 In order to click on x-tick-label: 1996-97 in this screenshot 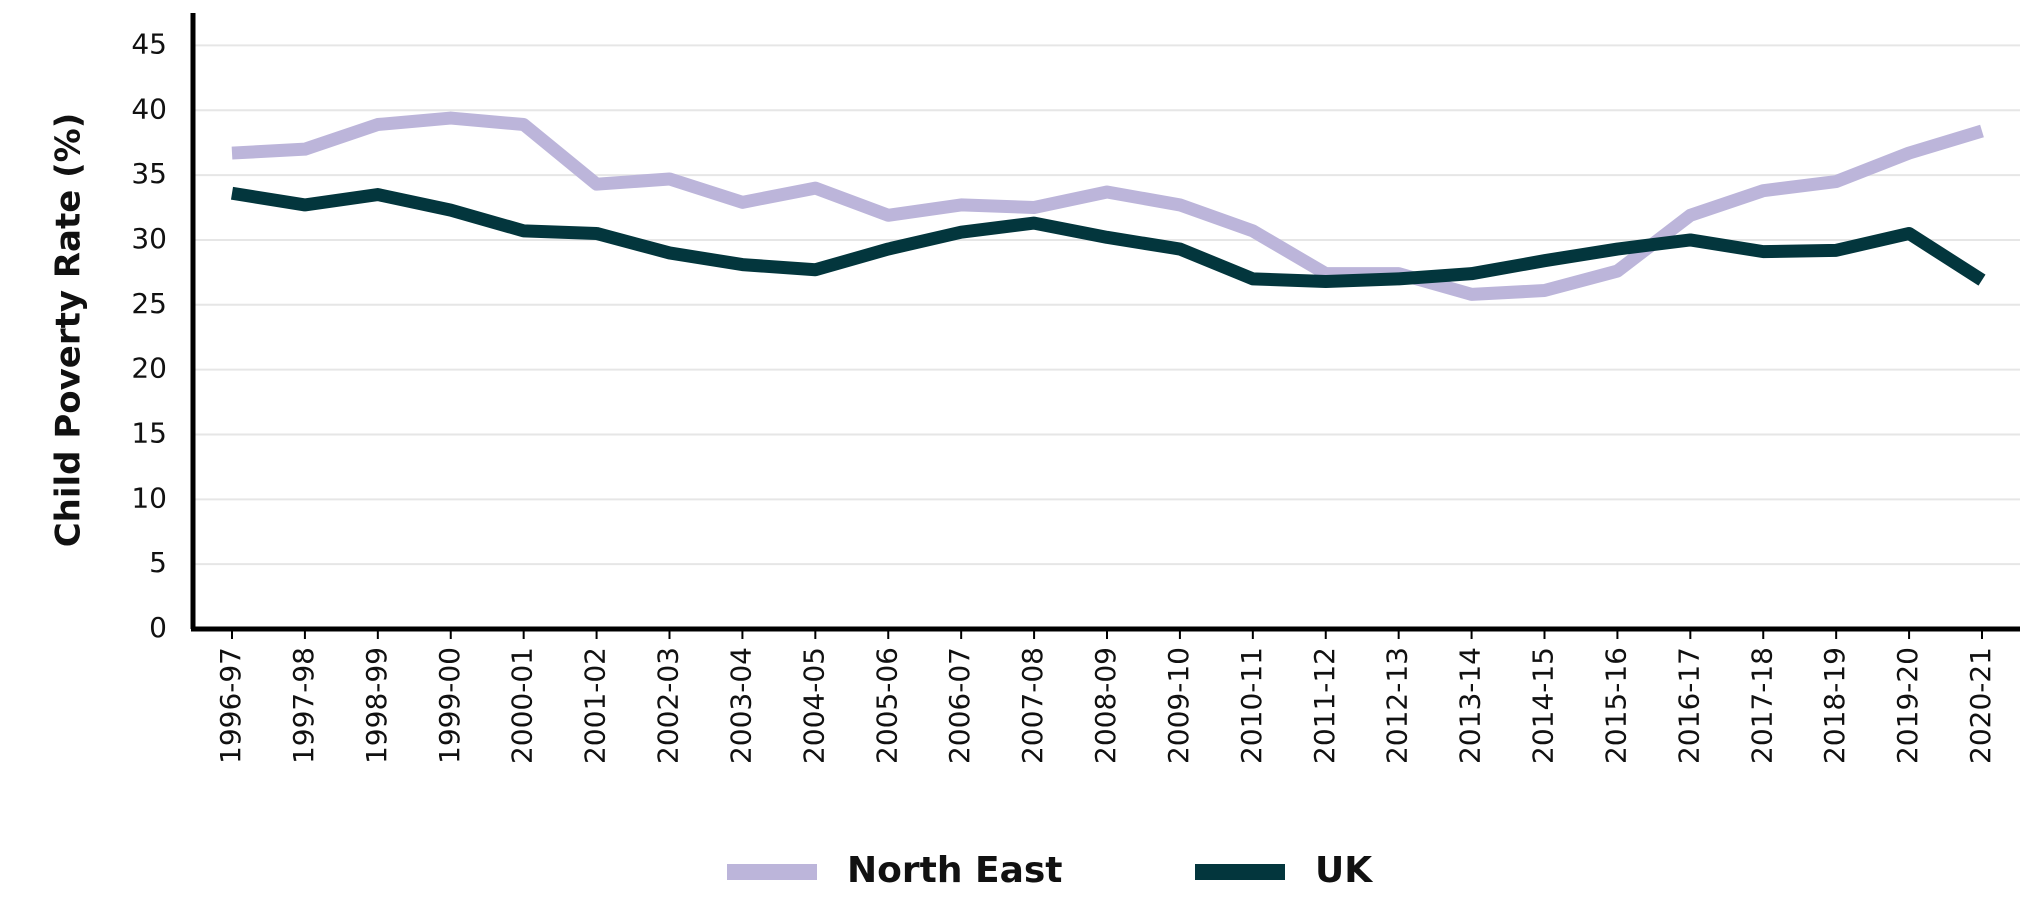, I will do `click(230, 705)`.